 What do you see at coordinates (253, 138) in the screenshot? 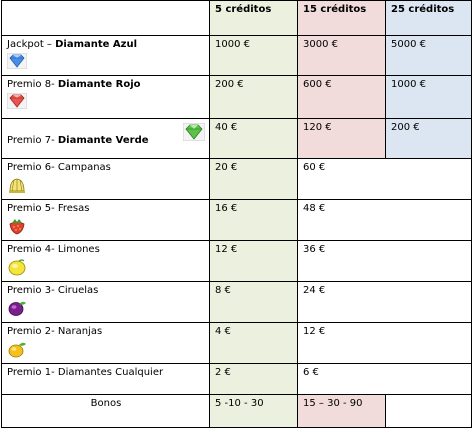
I see `value-5: 40 €` at bounding box center [253, 138].